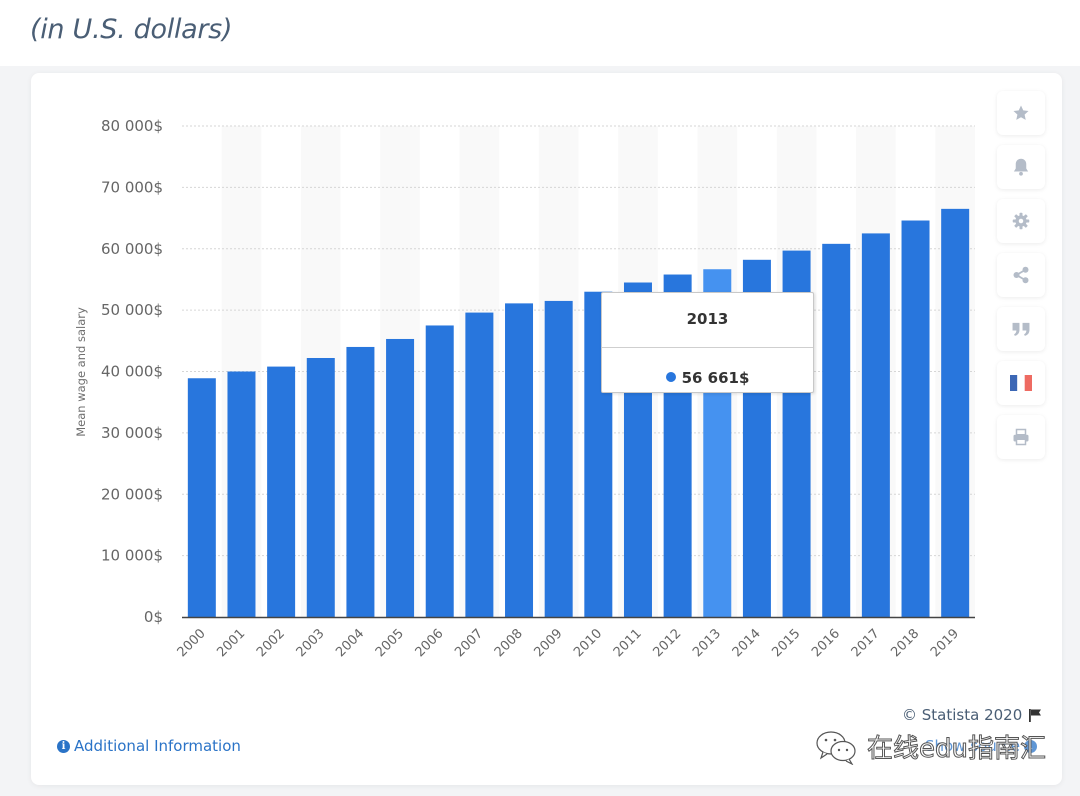 The width and height of the screenshot is (1080, 796). What do you see at coordinates (132, 310) in the screenshot?
I see `y-tick-label: 50 000$` at bounding box center [132, 310].